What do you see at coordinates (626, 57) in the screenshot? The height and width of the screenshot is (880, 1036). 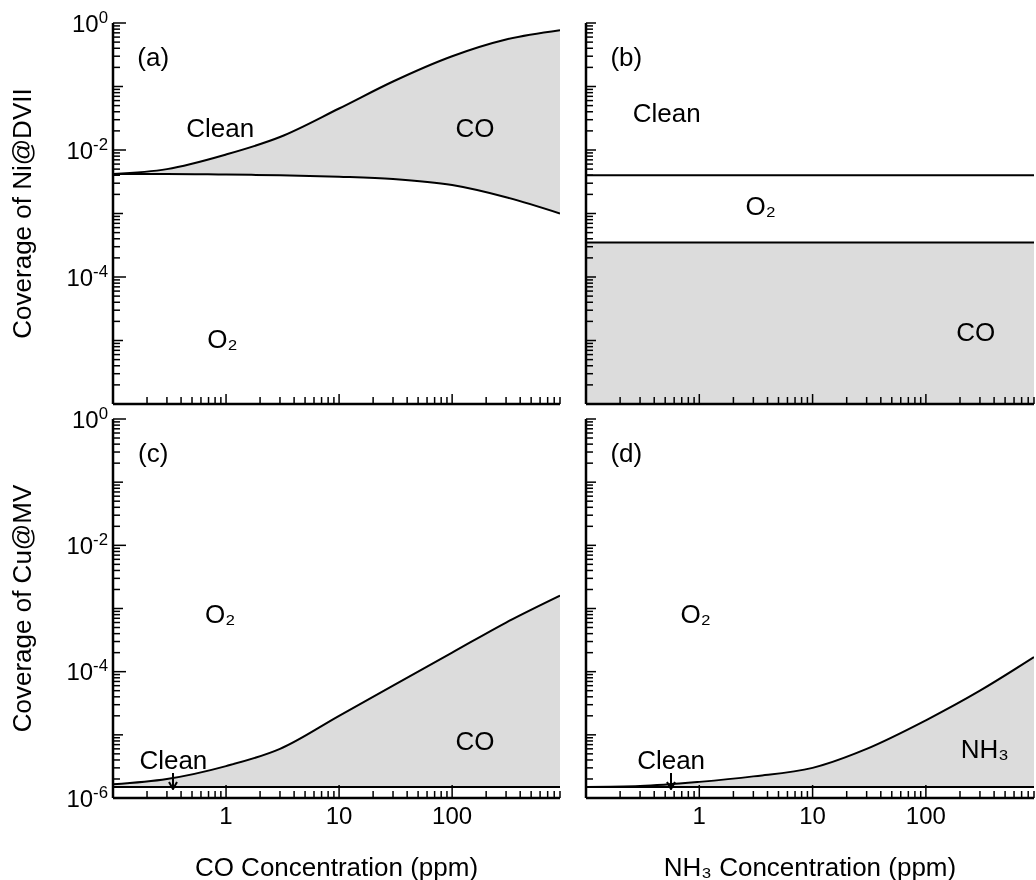 I see `annotation: (b)` at bounding box center [626, 57].